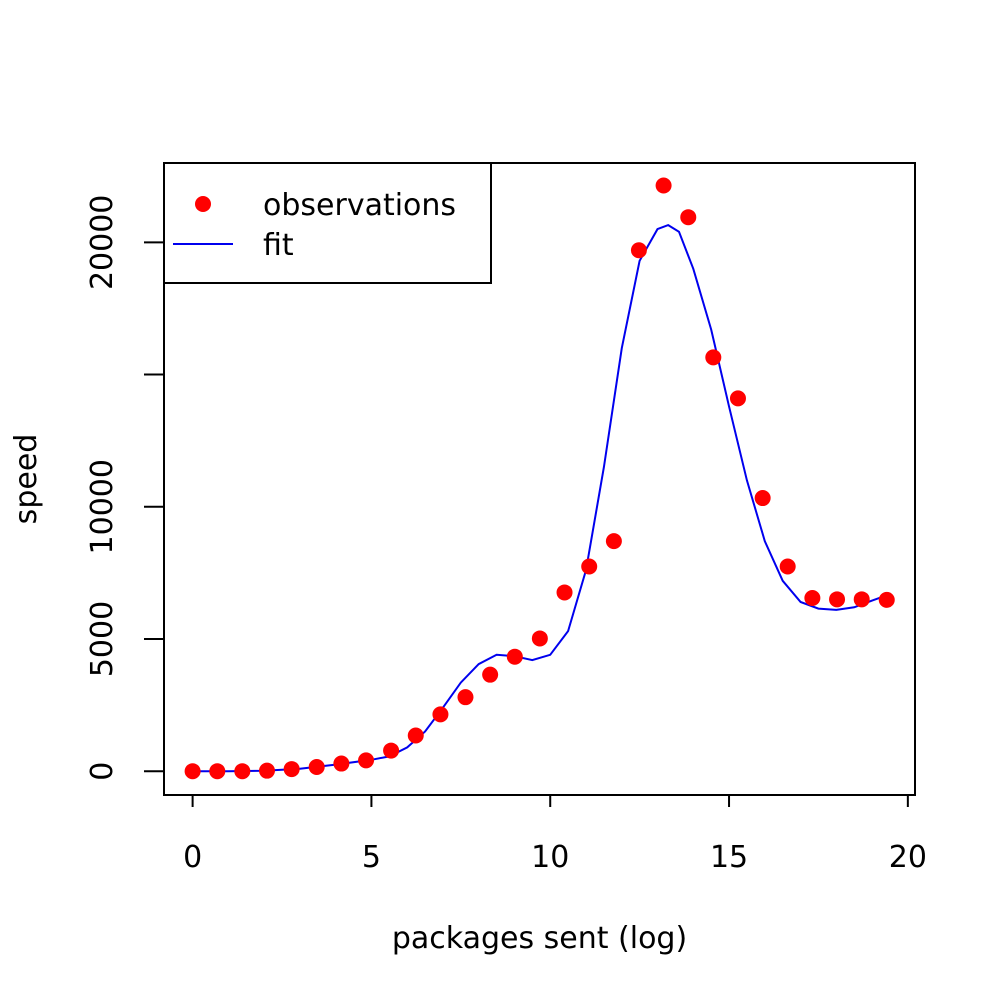 This screenshot has height=1000, width=1000. What do you see at coordinates (102, 506) in the screenshot?
I see `y-tick-label: 10000` at bounding box center [102, 506].